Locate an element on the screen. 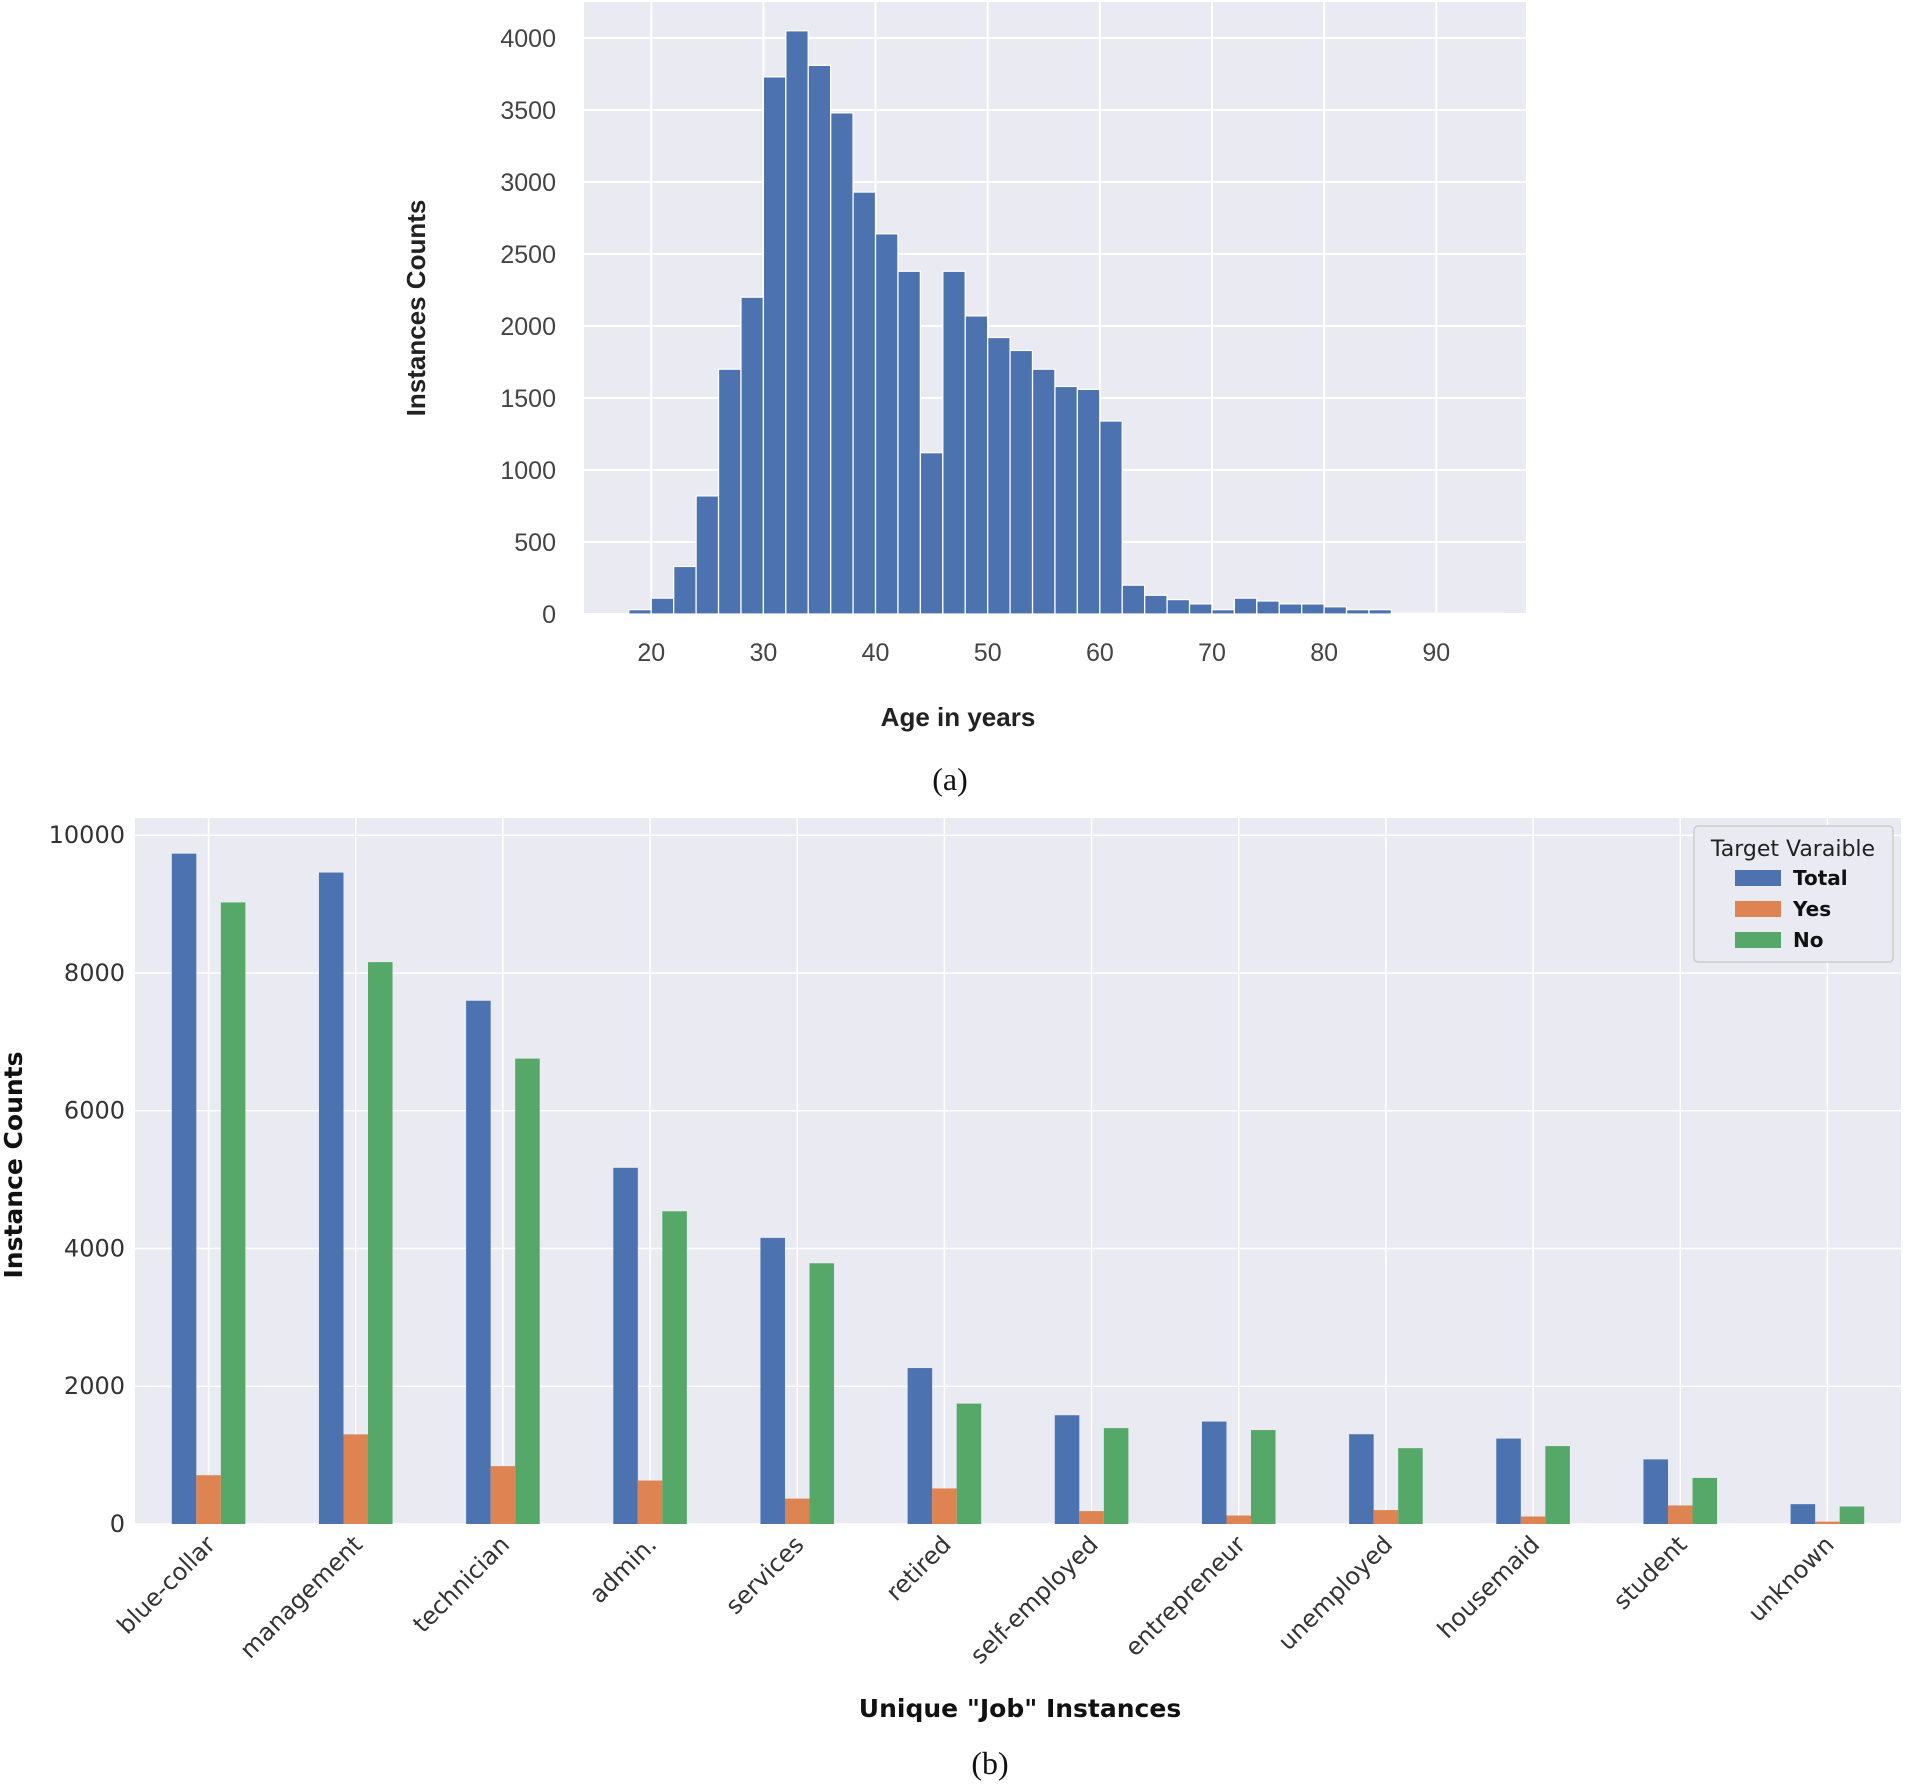 This screenshot has width=1905, height=1786. legend-swatch-no is located at coordinates (1758, 940).